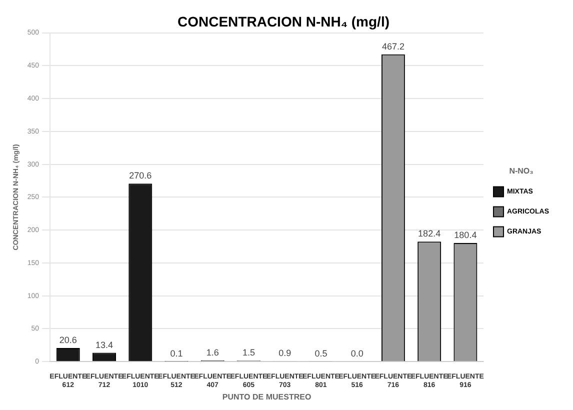  I want to click on data-label: 1.5, so click(248, 353).